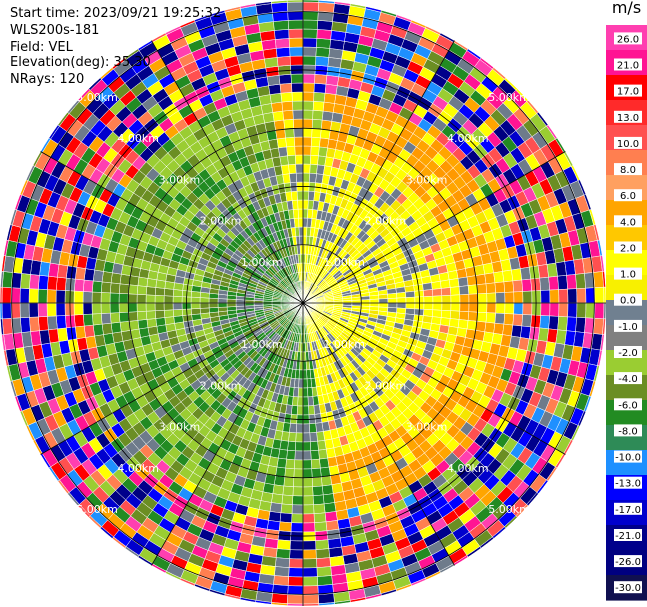 The width and height of the screenshot is (647, 607). Describe the element at coordinates (628, 170) in the screenshot. I see `colorbar-tick-label: 8.0` at that location.